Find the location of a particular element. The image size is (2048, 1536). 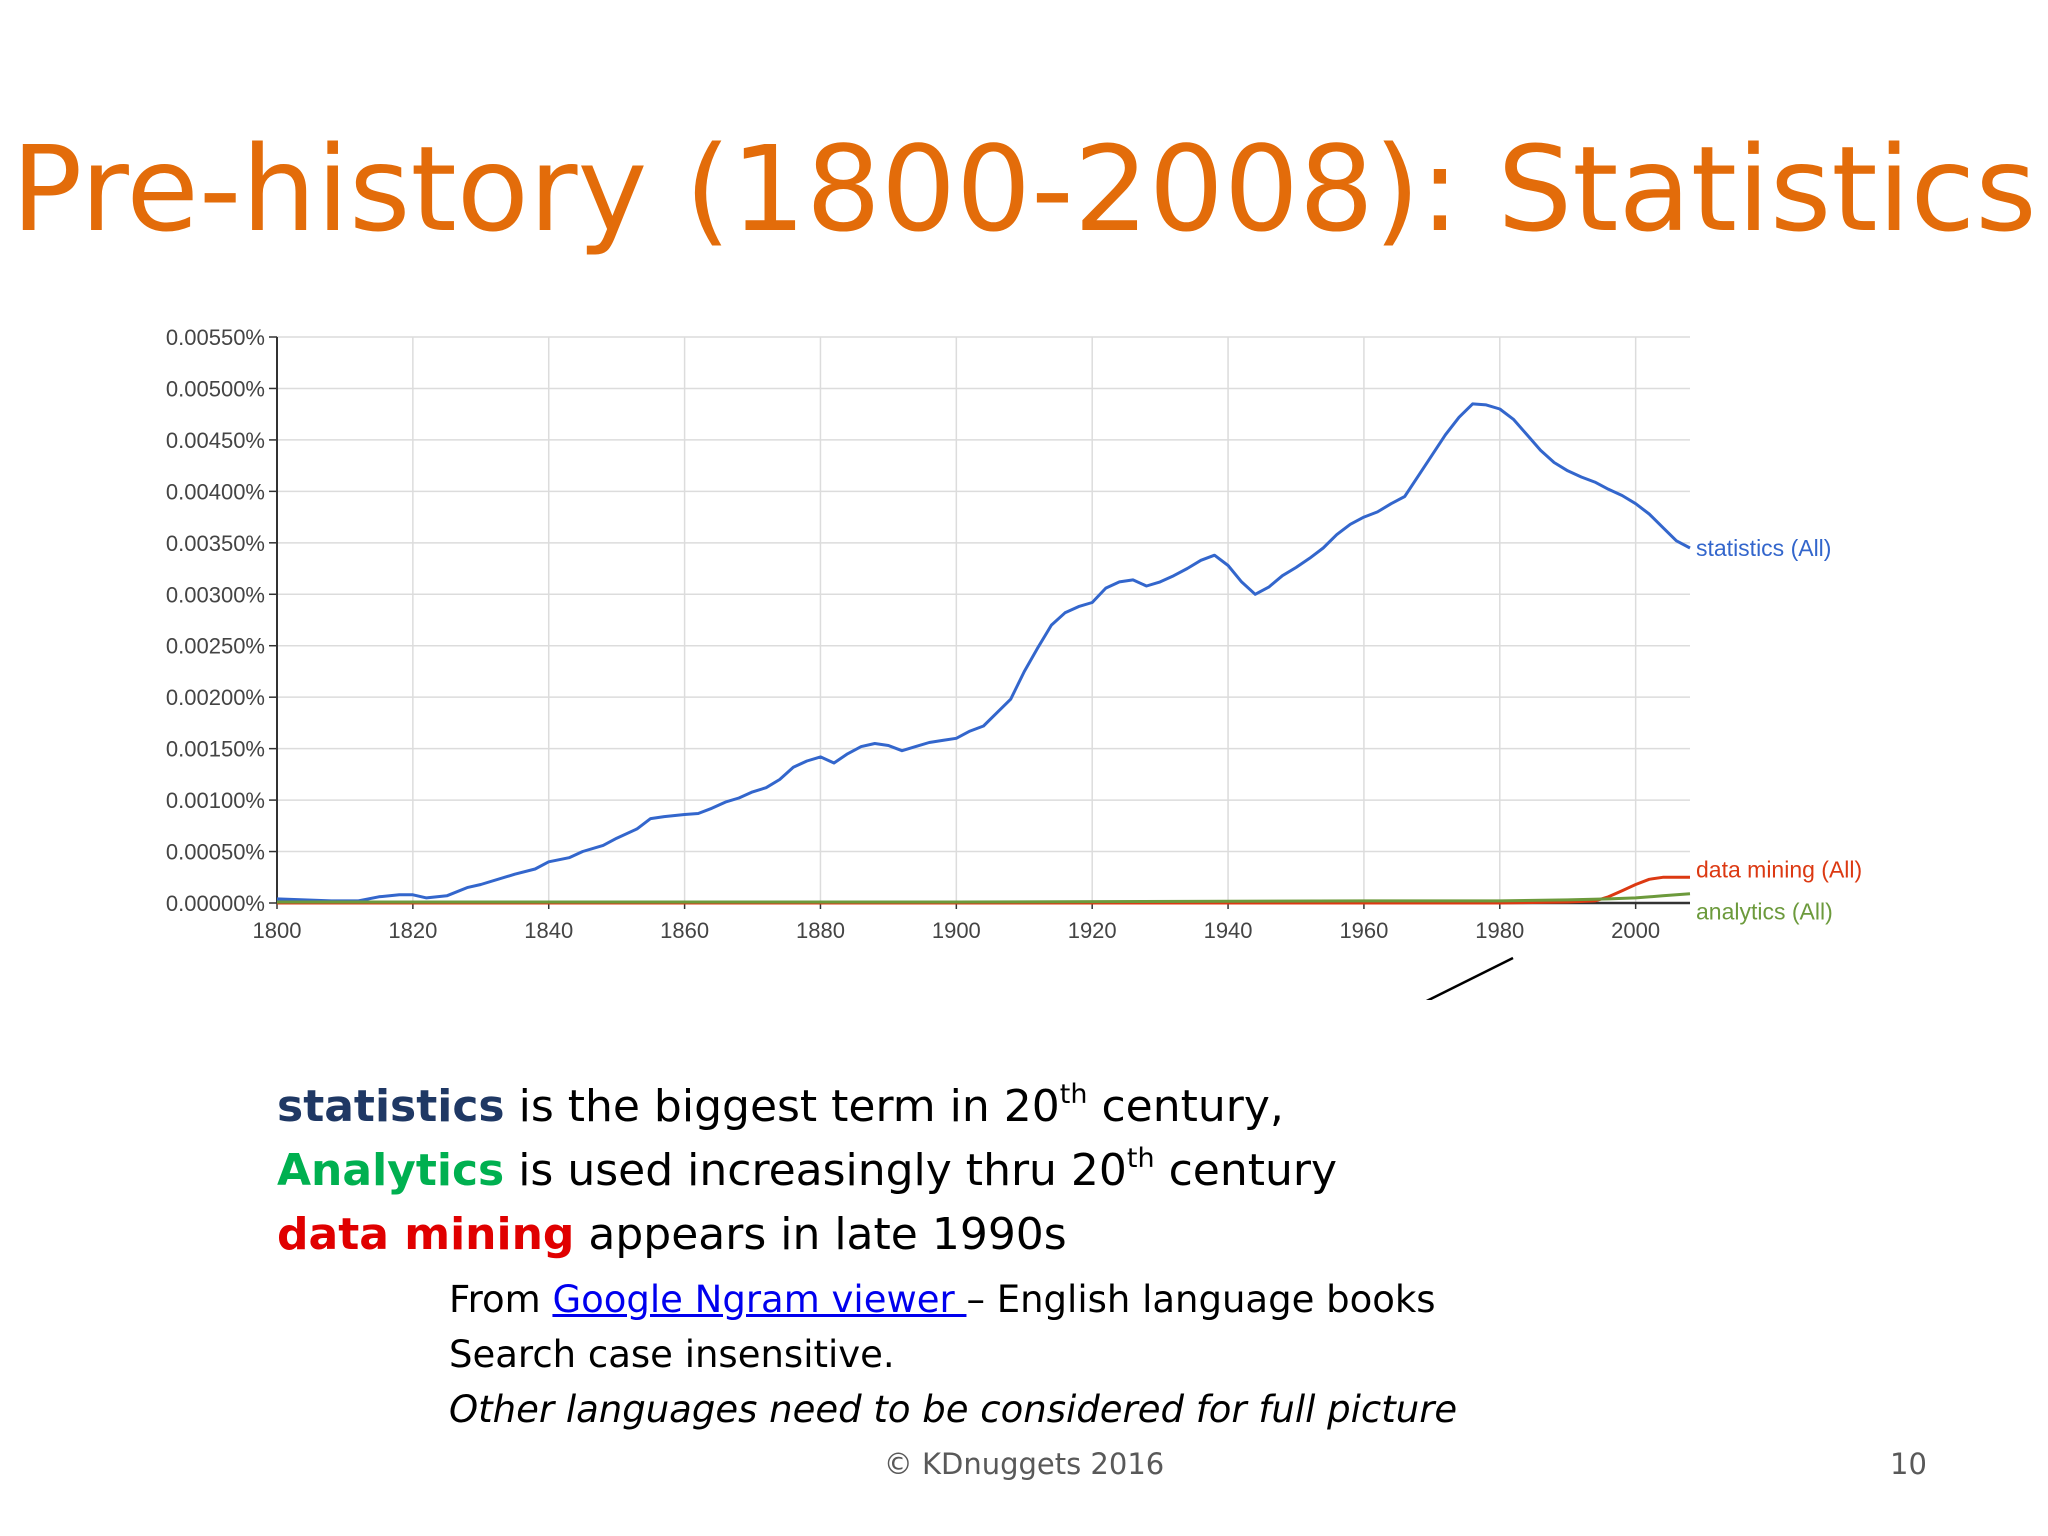

y-tick-label: 0.00100% is located at coordinates (215, 800).